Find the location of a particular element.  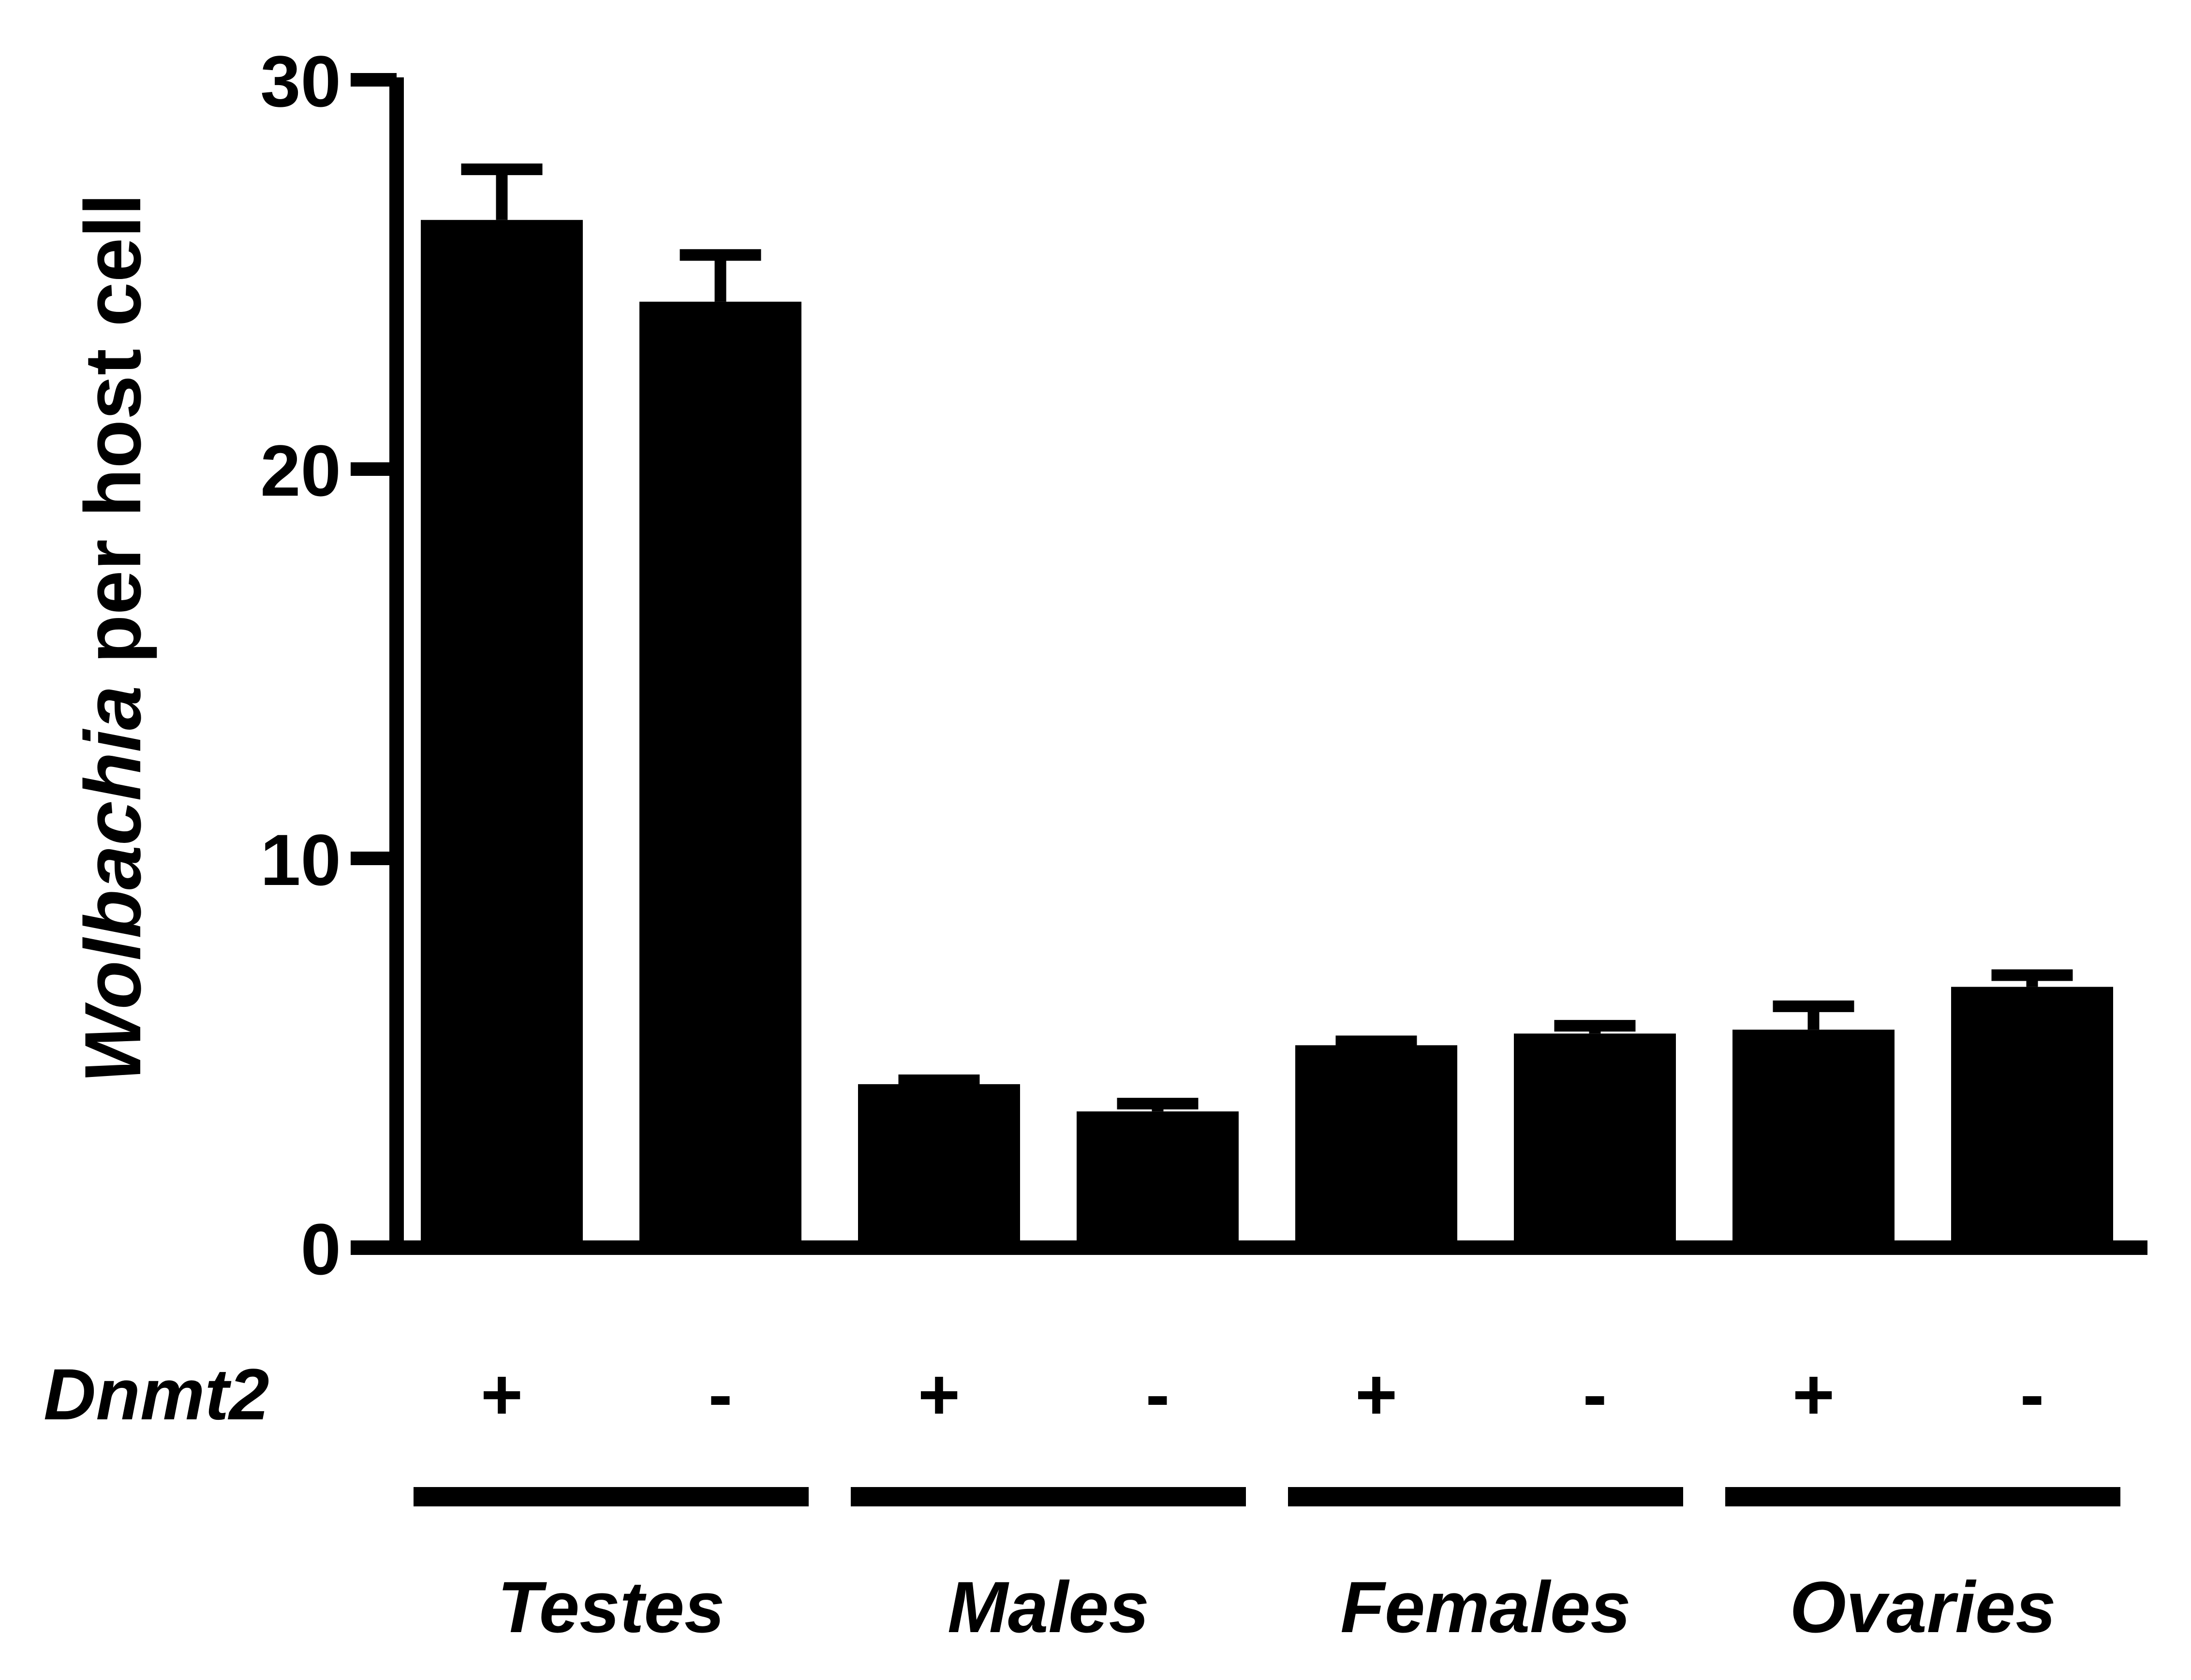

y-axis: 0 10 20 30 is located at coordinates (332, 666).